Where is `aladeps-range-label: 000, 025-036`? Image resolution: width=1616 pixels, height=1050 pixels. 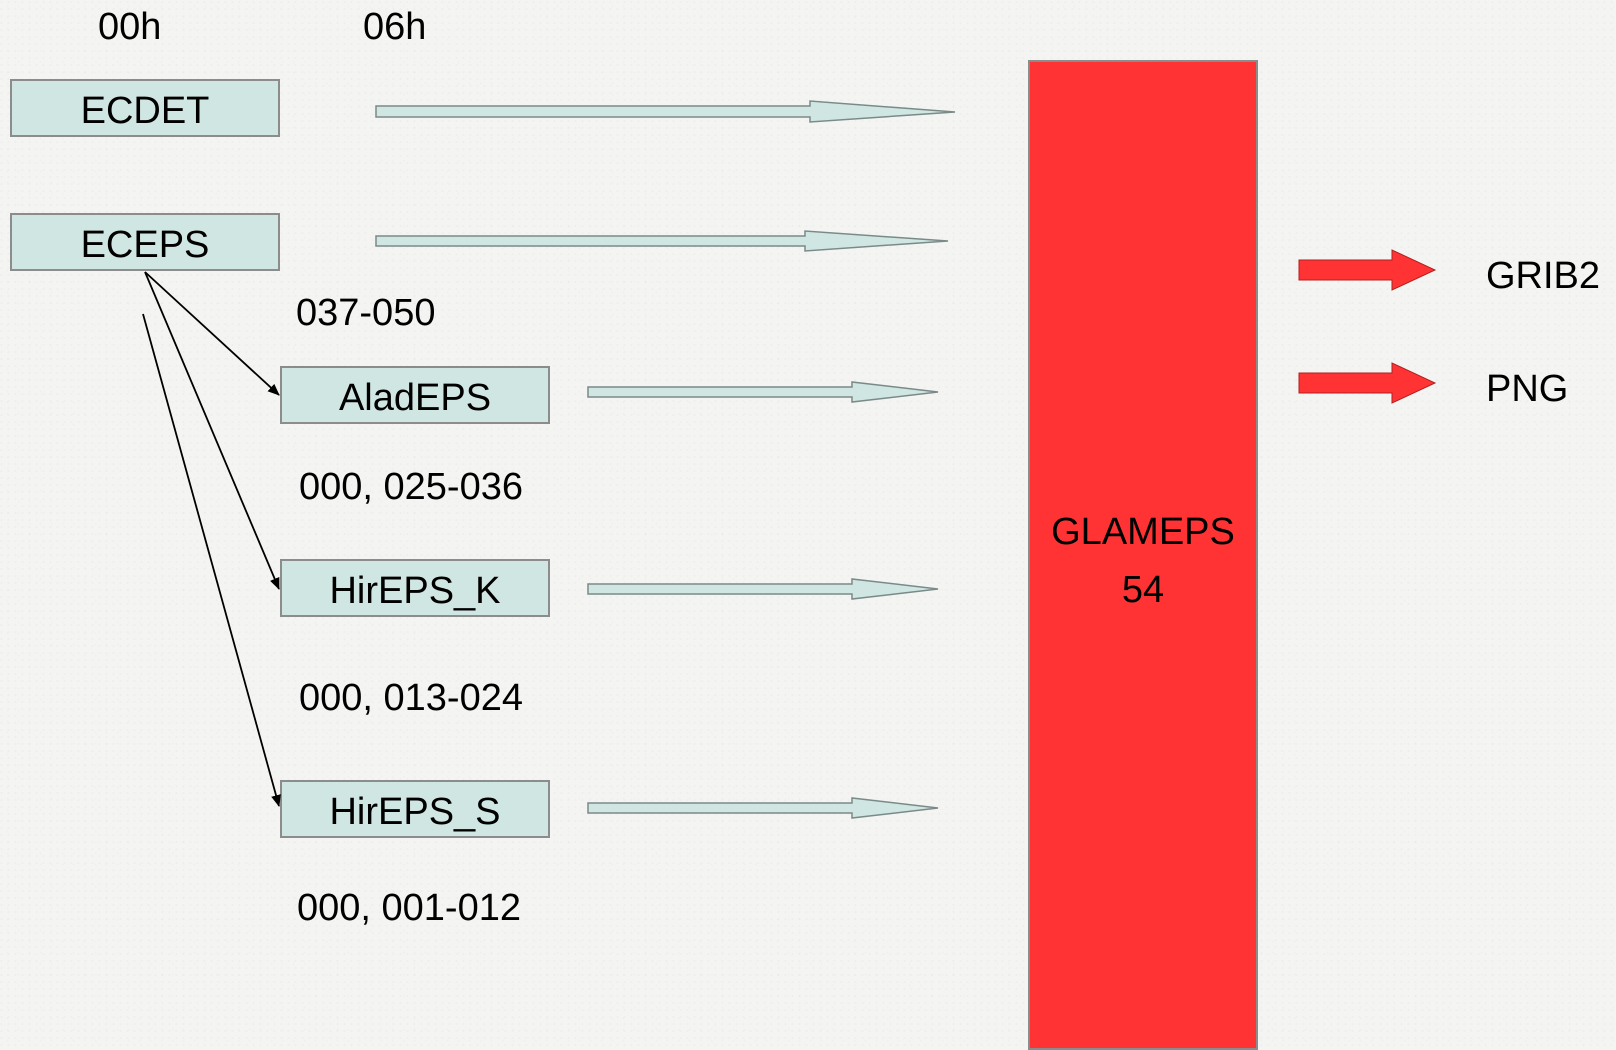
aladeps-range-label: 000, 025-036 is located at coordinates (411, 487).